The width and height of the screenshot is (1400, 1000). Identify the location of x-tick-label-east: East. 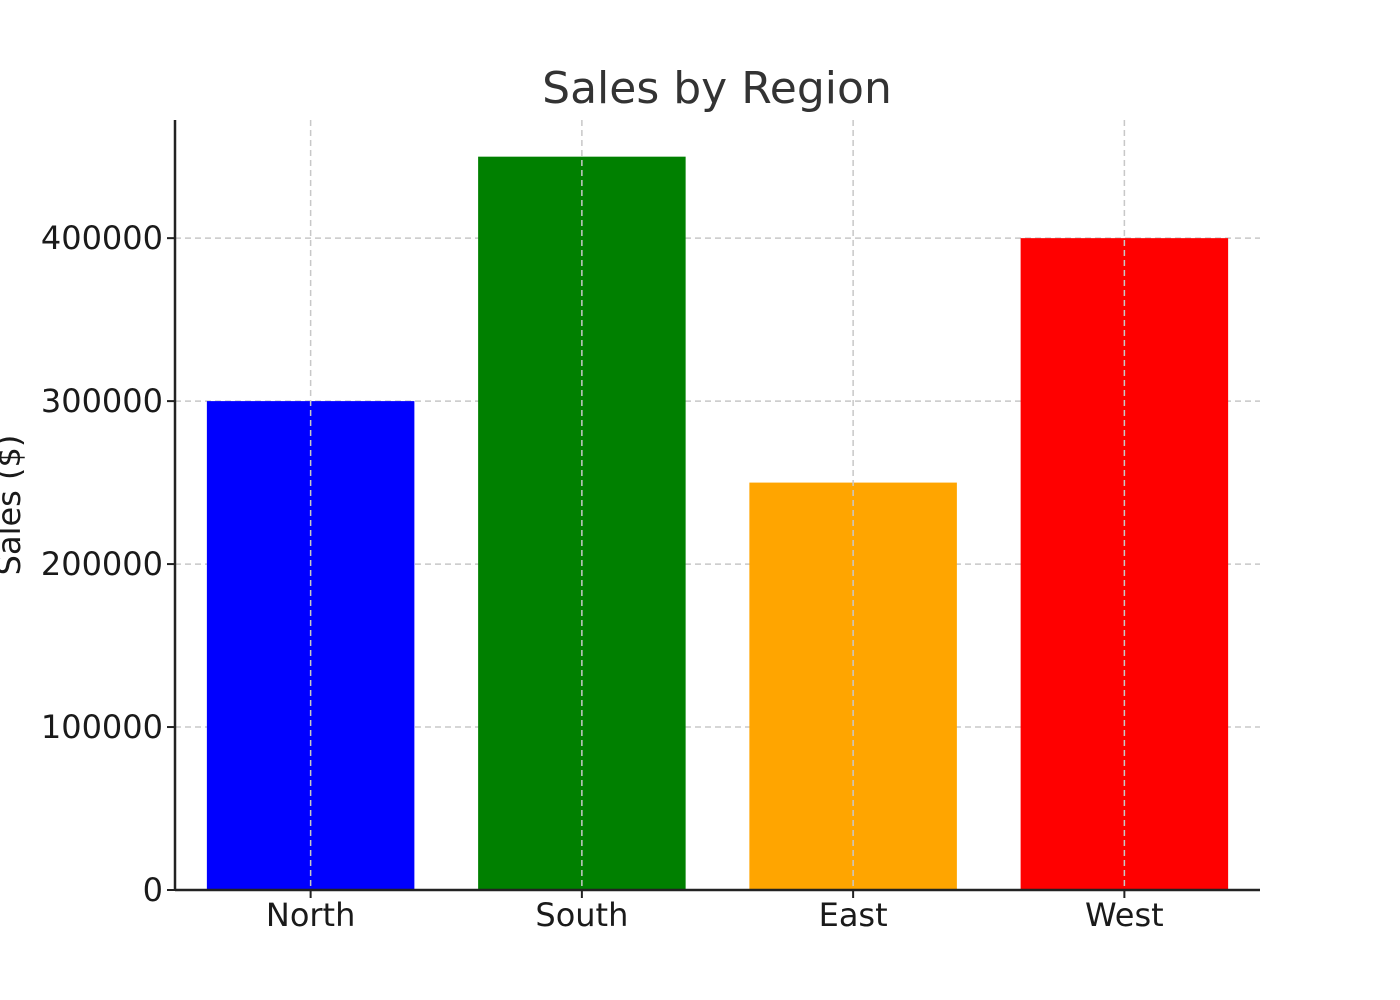
(853, 915).